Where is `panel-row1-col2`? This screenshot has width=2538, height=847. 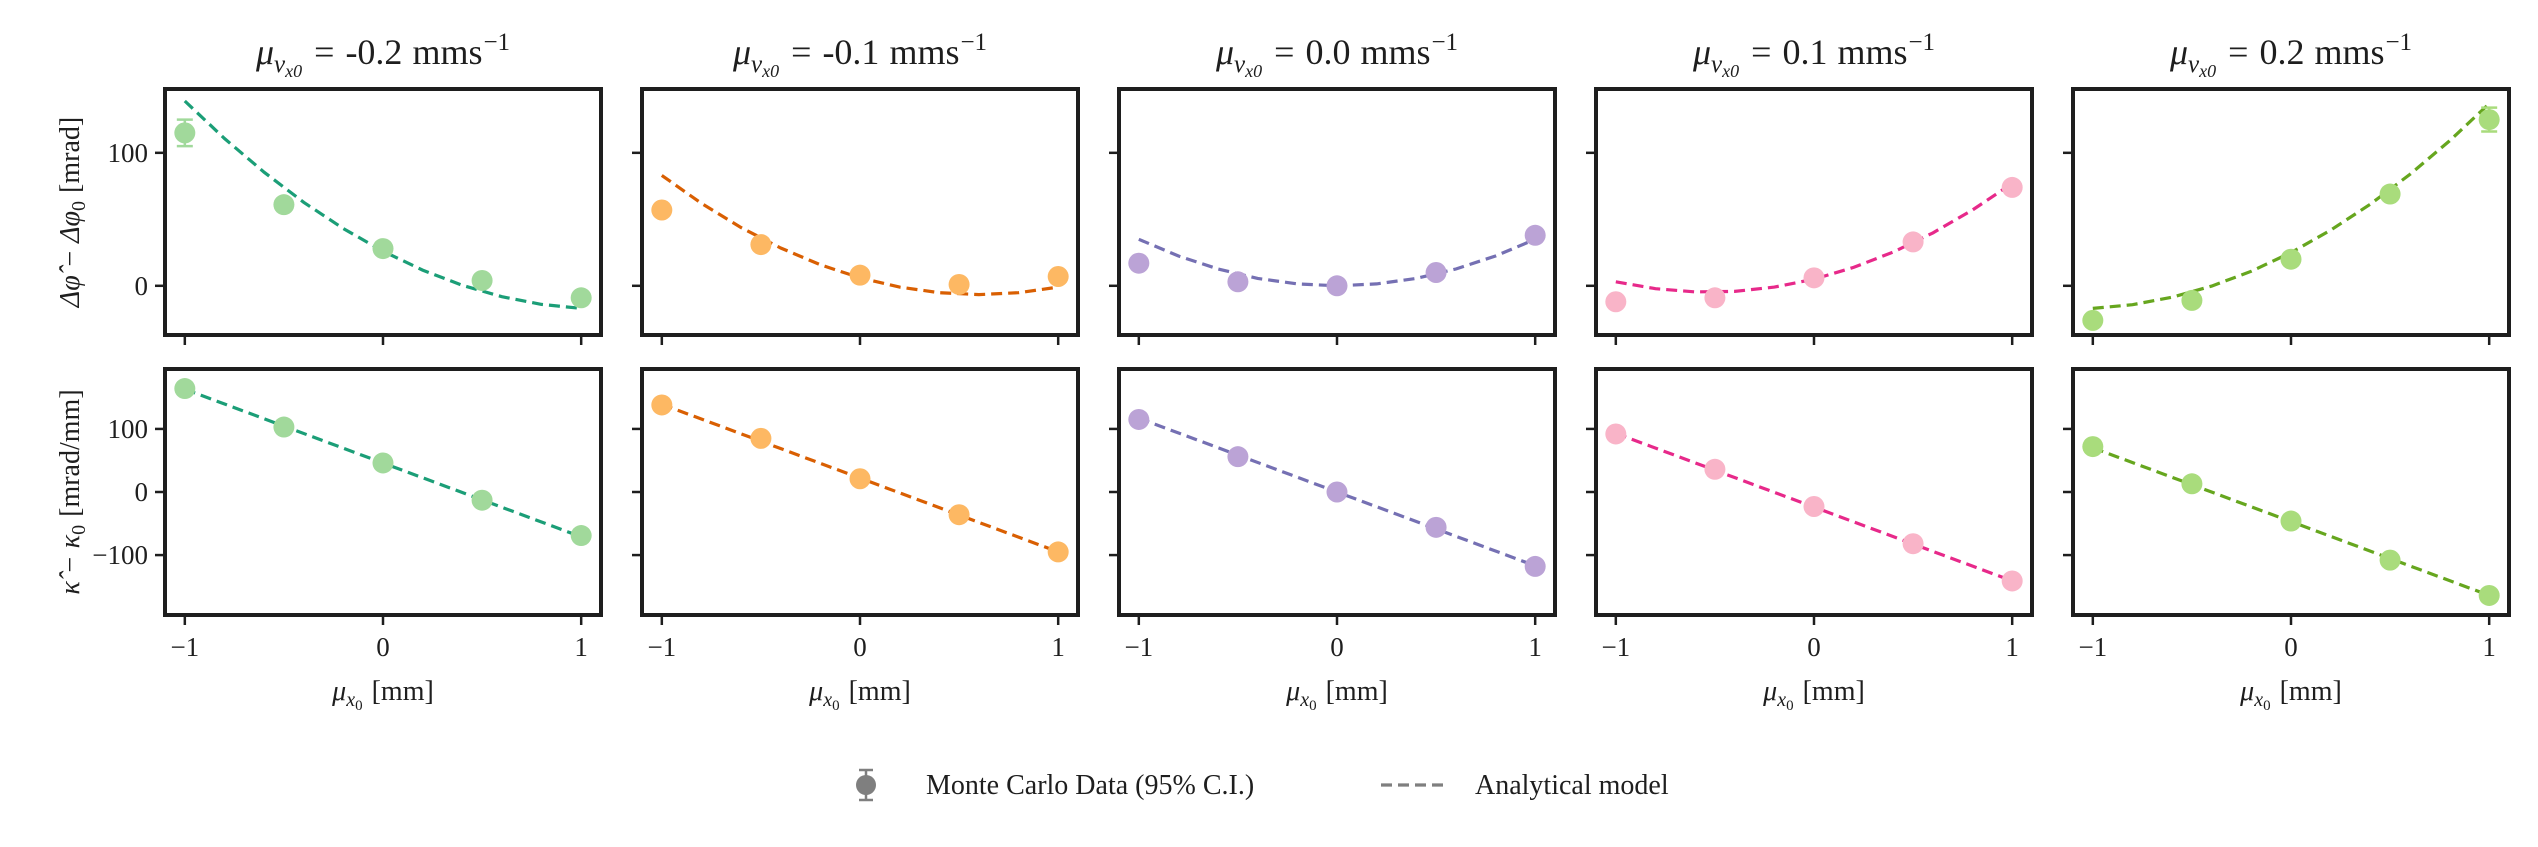
panel-row1-col2 is located at coordinates (856, 216).